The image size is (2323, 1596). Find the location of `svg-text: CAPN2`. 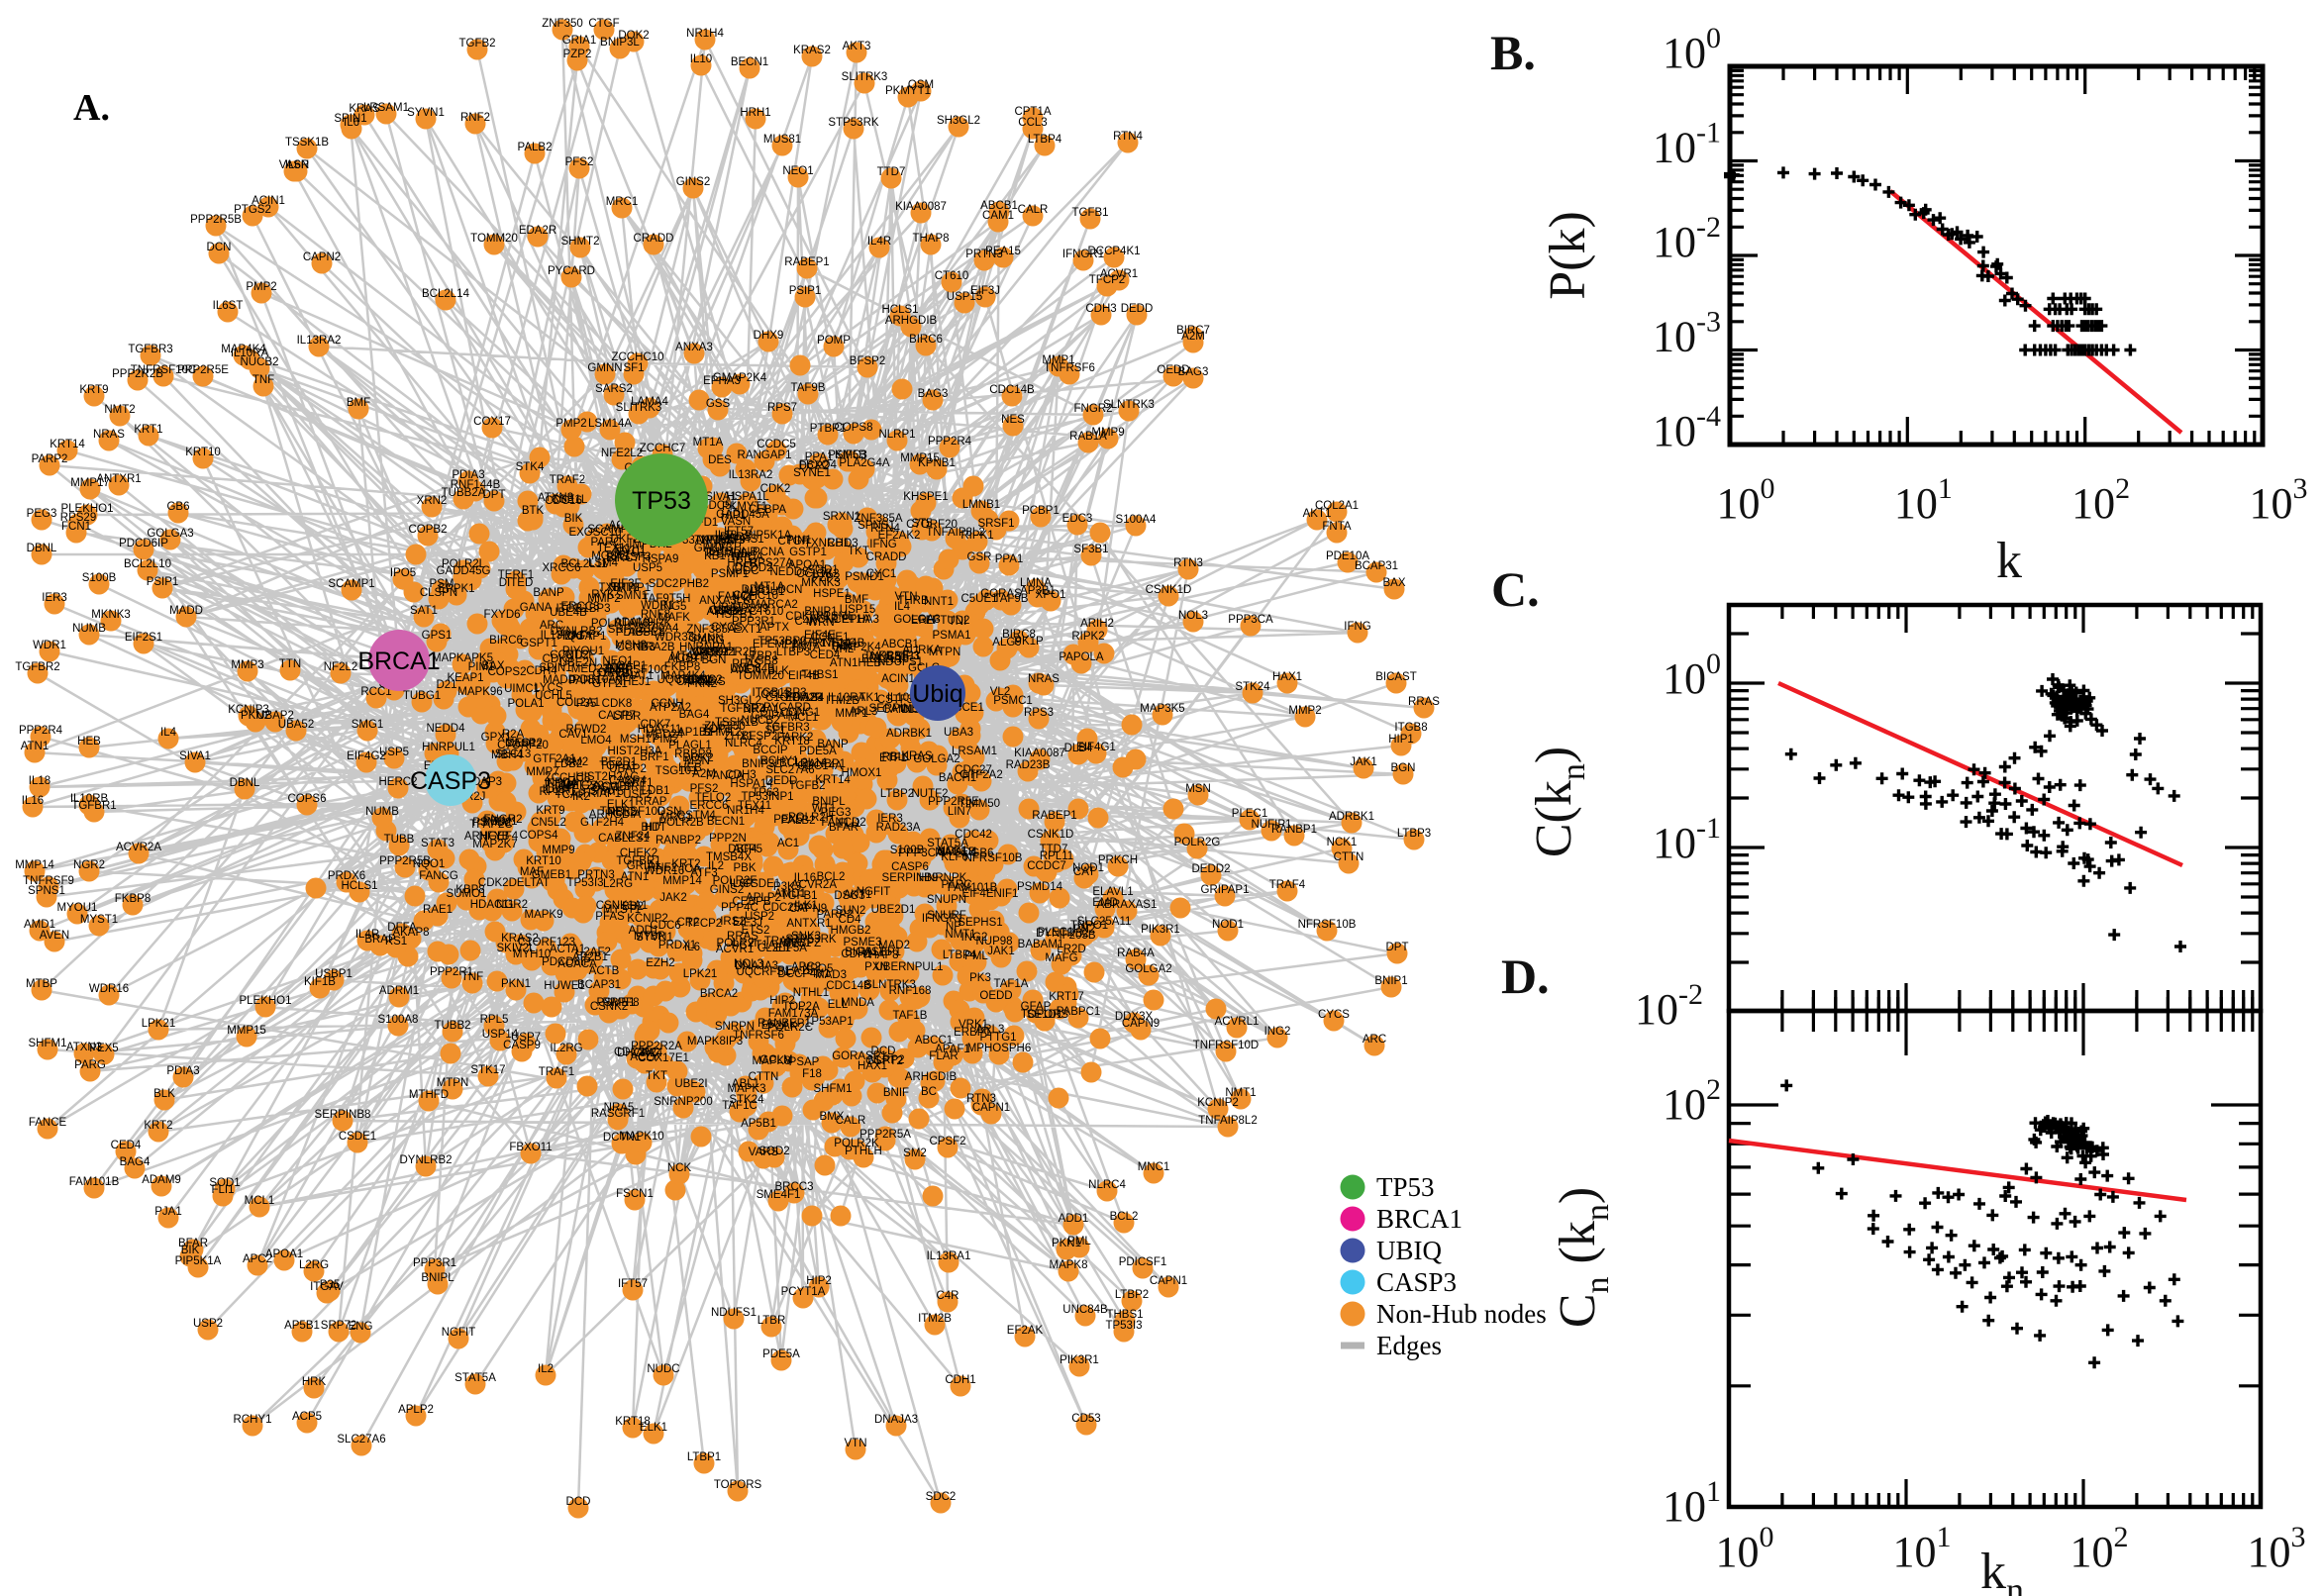

svg-text: CAPN2 is located at coordinates (322, 257).